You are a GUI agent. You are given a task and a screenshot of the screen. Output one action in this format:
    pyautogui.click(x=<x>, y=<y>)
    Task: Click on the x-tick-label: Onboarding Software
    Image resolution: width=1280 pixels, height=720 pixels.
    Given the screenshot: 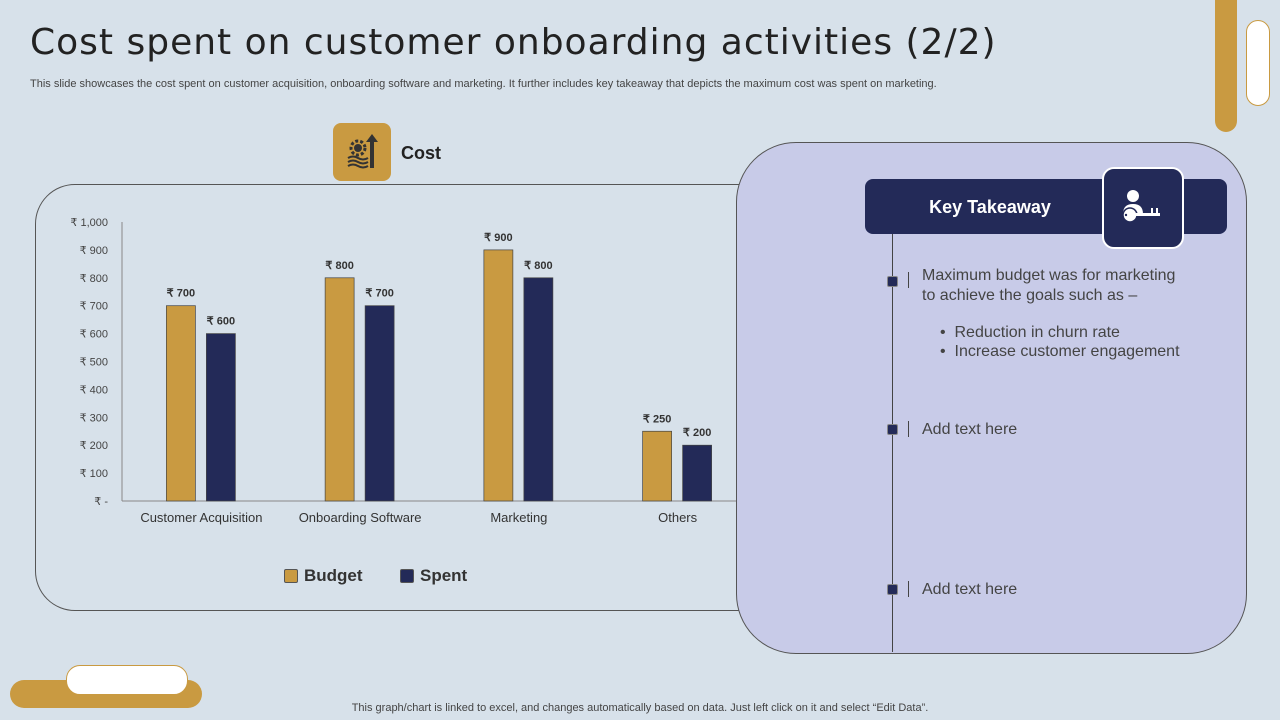 What is the action you would take?
    pyautogui.click(x=360, y=517)
    